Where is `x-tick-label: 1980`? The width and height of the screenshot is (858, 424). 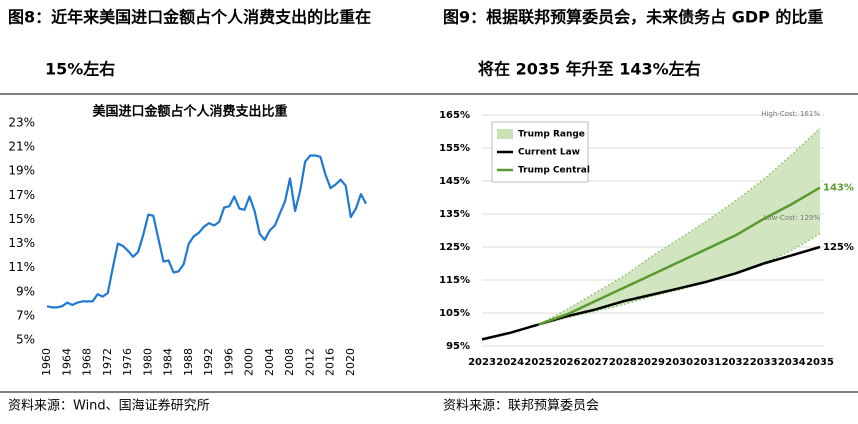 x-tick-label: 1980 is located at coordinates (147, 362).